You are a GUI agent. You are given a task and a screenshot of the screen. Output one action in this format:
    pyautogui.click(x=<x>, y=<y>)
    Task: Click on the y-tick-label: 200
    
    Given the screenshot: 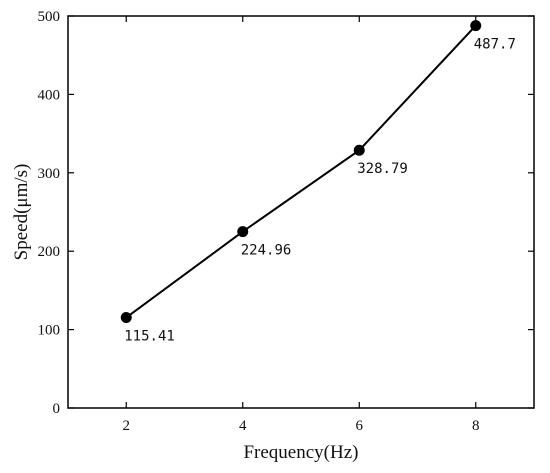 What is the action you would take?
    pyautogui.click(x=49, y=252)
    